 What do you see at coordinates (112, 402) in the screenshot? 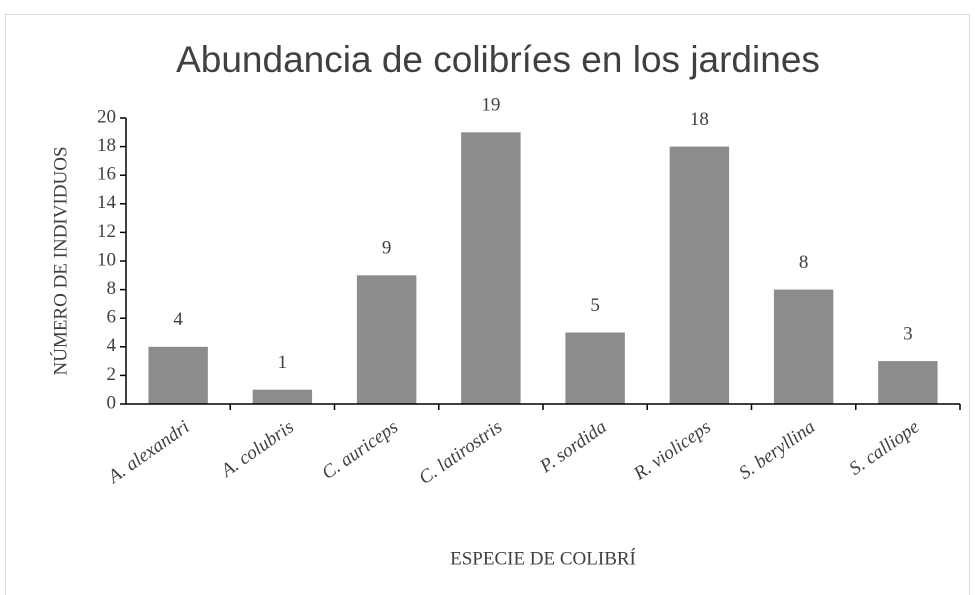
I see `y-tick-label: 0` at bounding box center [112, 402].